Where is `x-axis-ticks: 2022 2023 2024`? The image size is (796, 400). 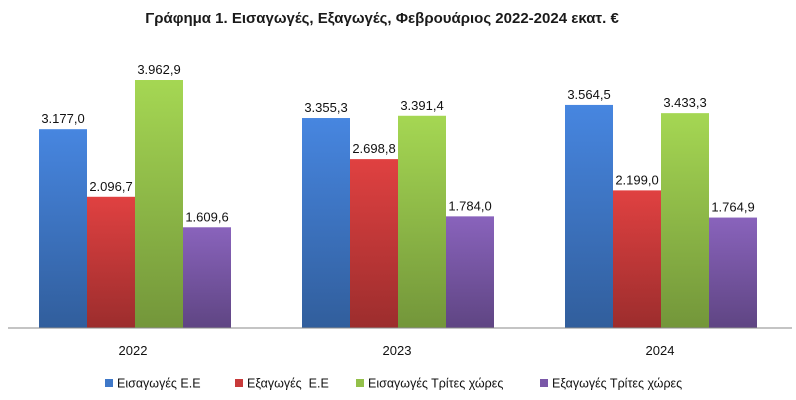 x-axis-ticks: 2022 2023 2024 is located at coordinates (397, 350).